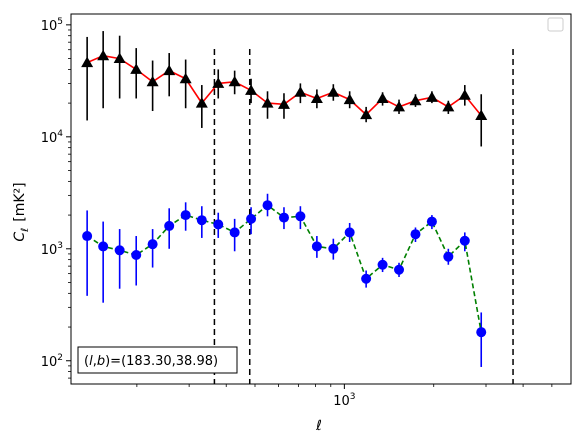 The image size is (580, 441). I want to click on annotation-box: (l,b)=(183.30,38.98), so click(157, 360).